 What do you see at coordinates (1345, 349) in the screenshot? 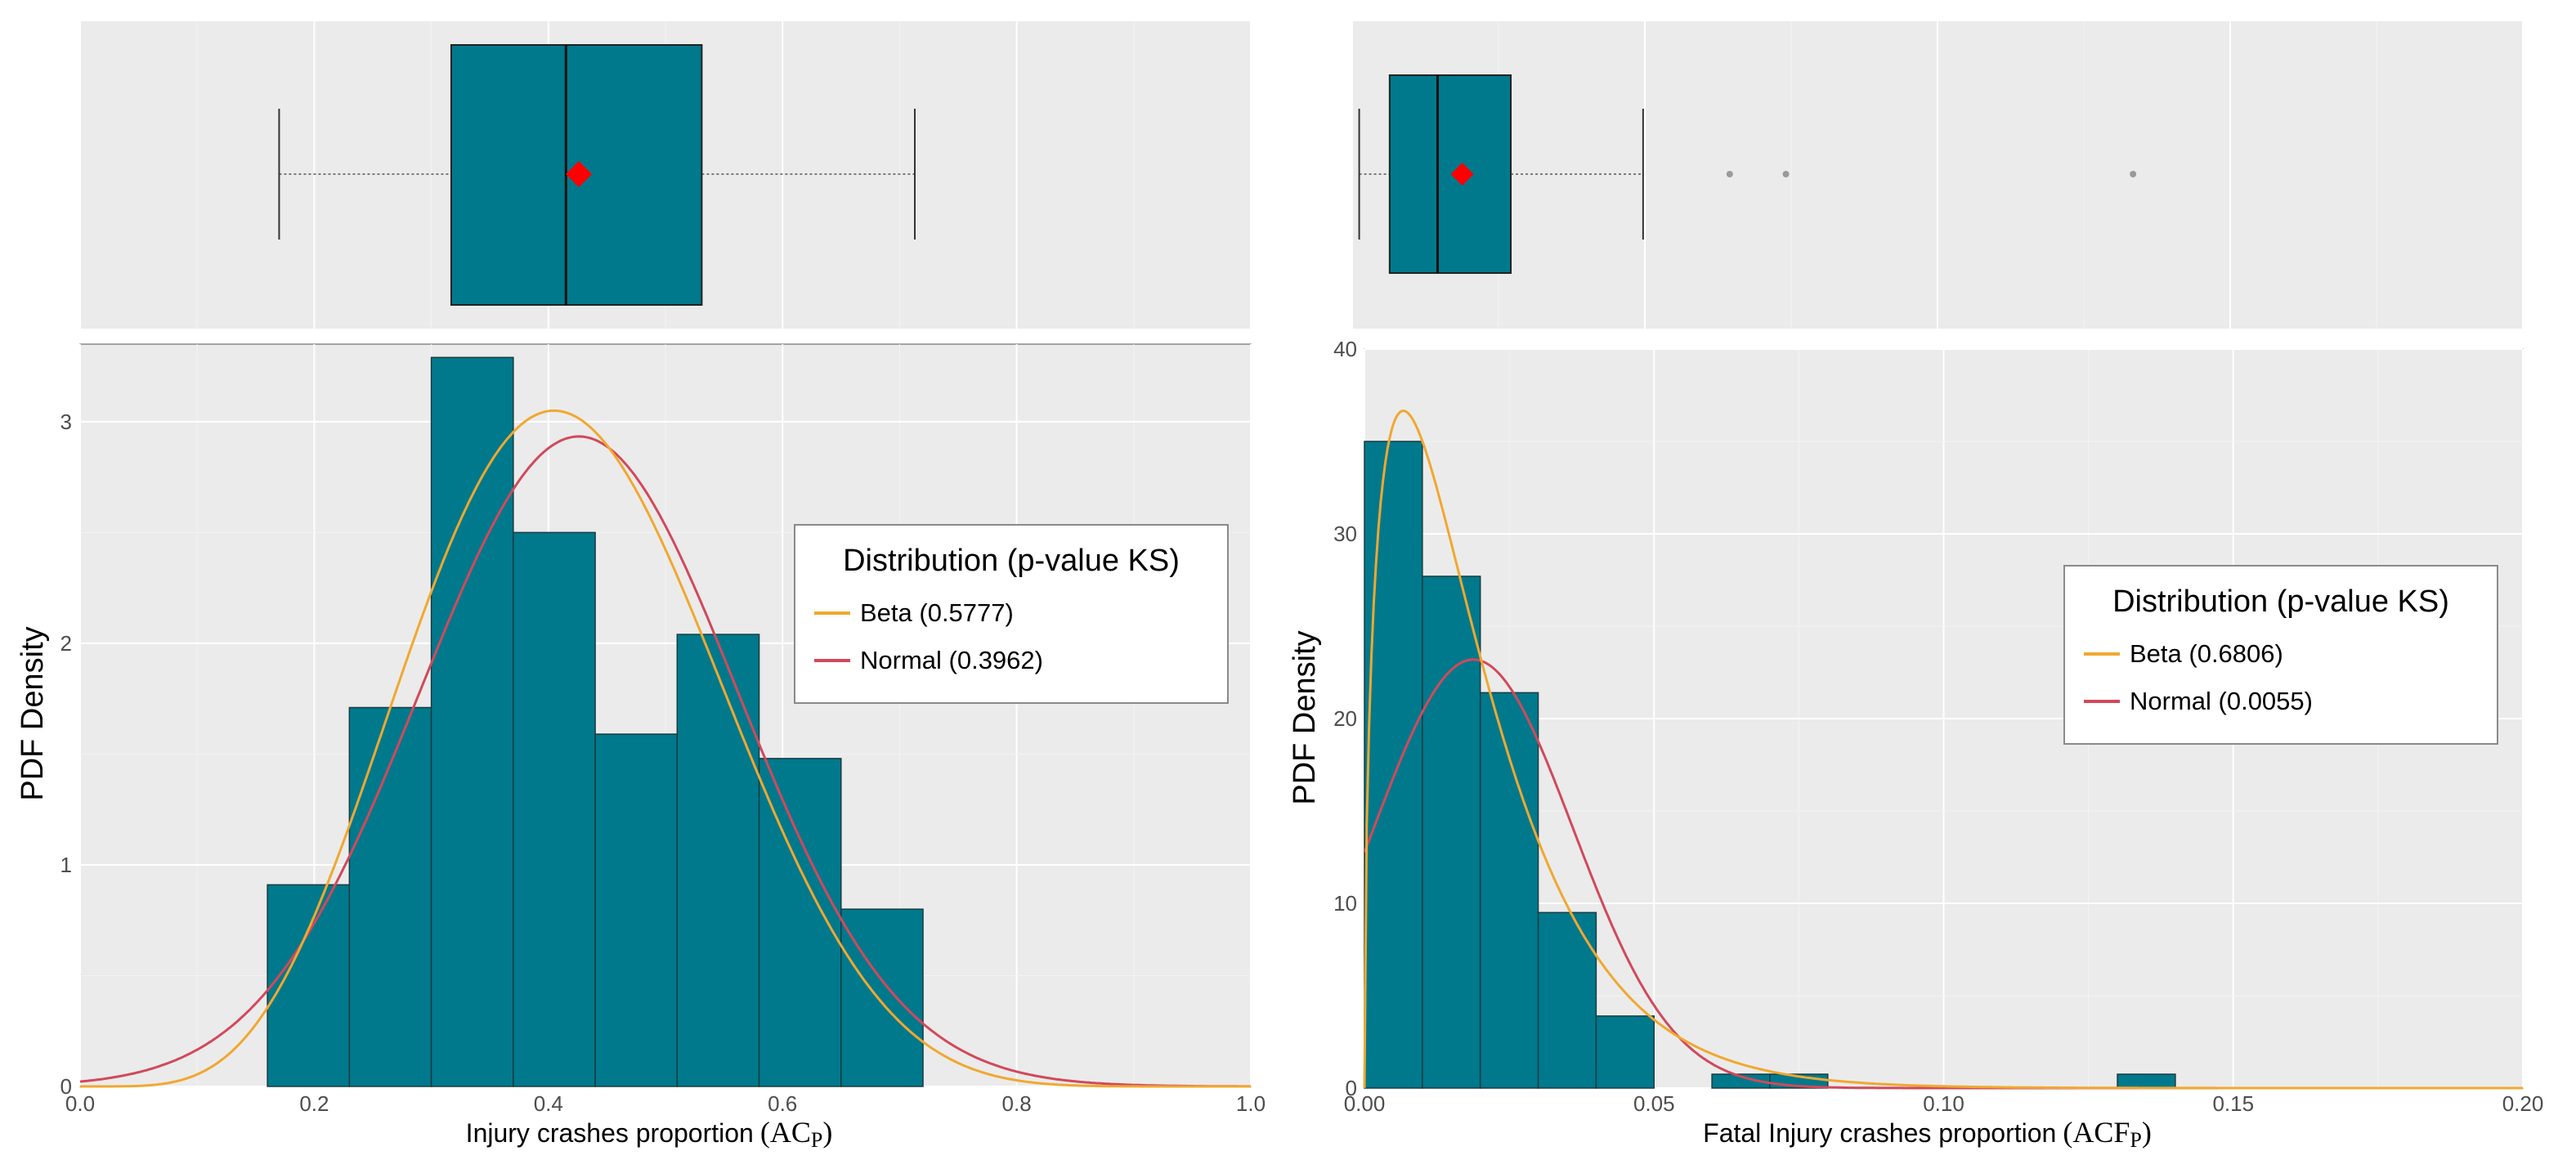
I see `y-tick-label: 40` at bounding box center [1345, 349].